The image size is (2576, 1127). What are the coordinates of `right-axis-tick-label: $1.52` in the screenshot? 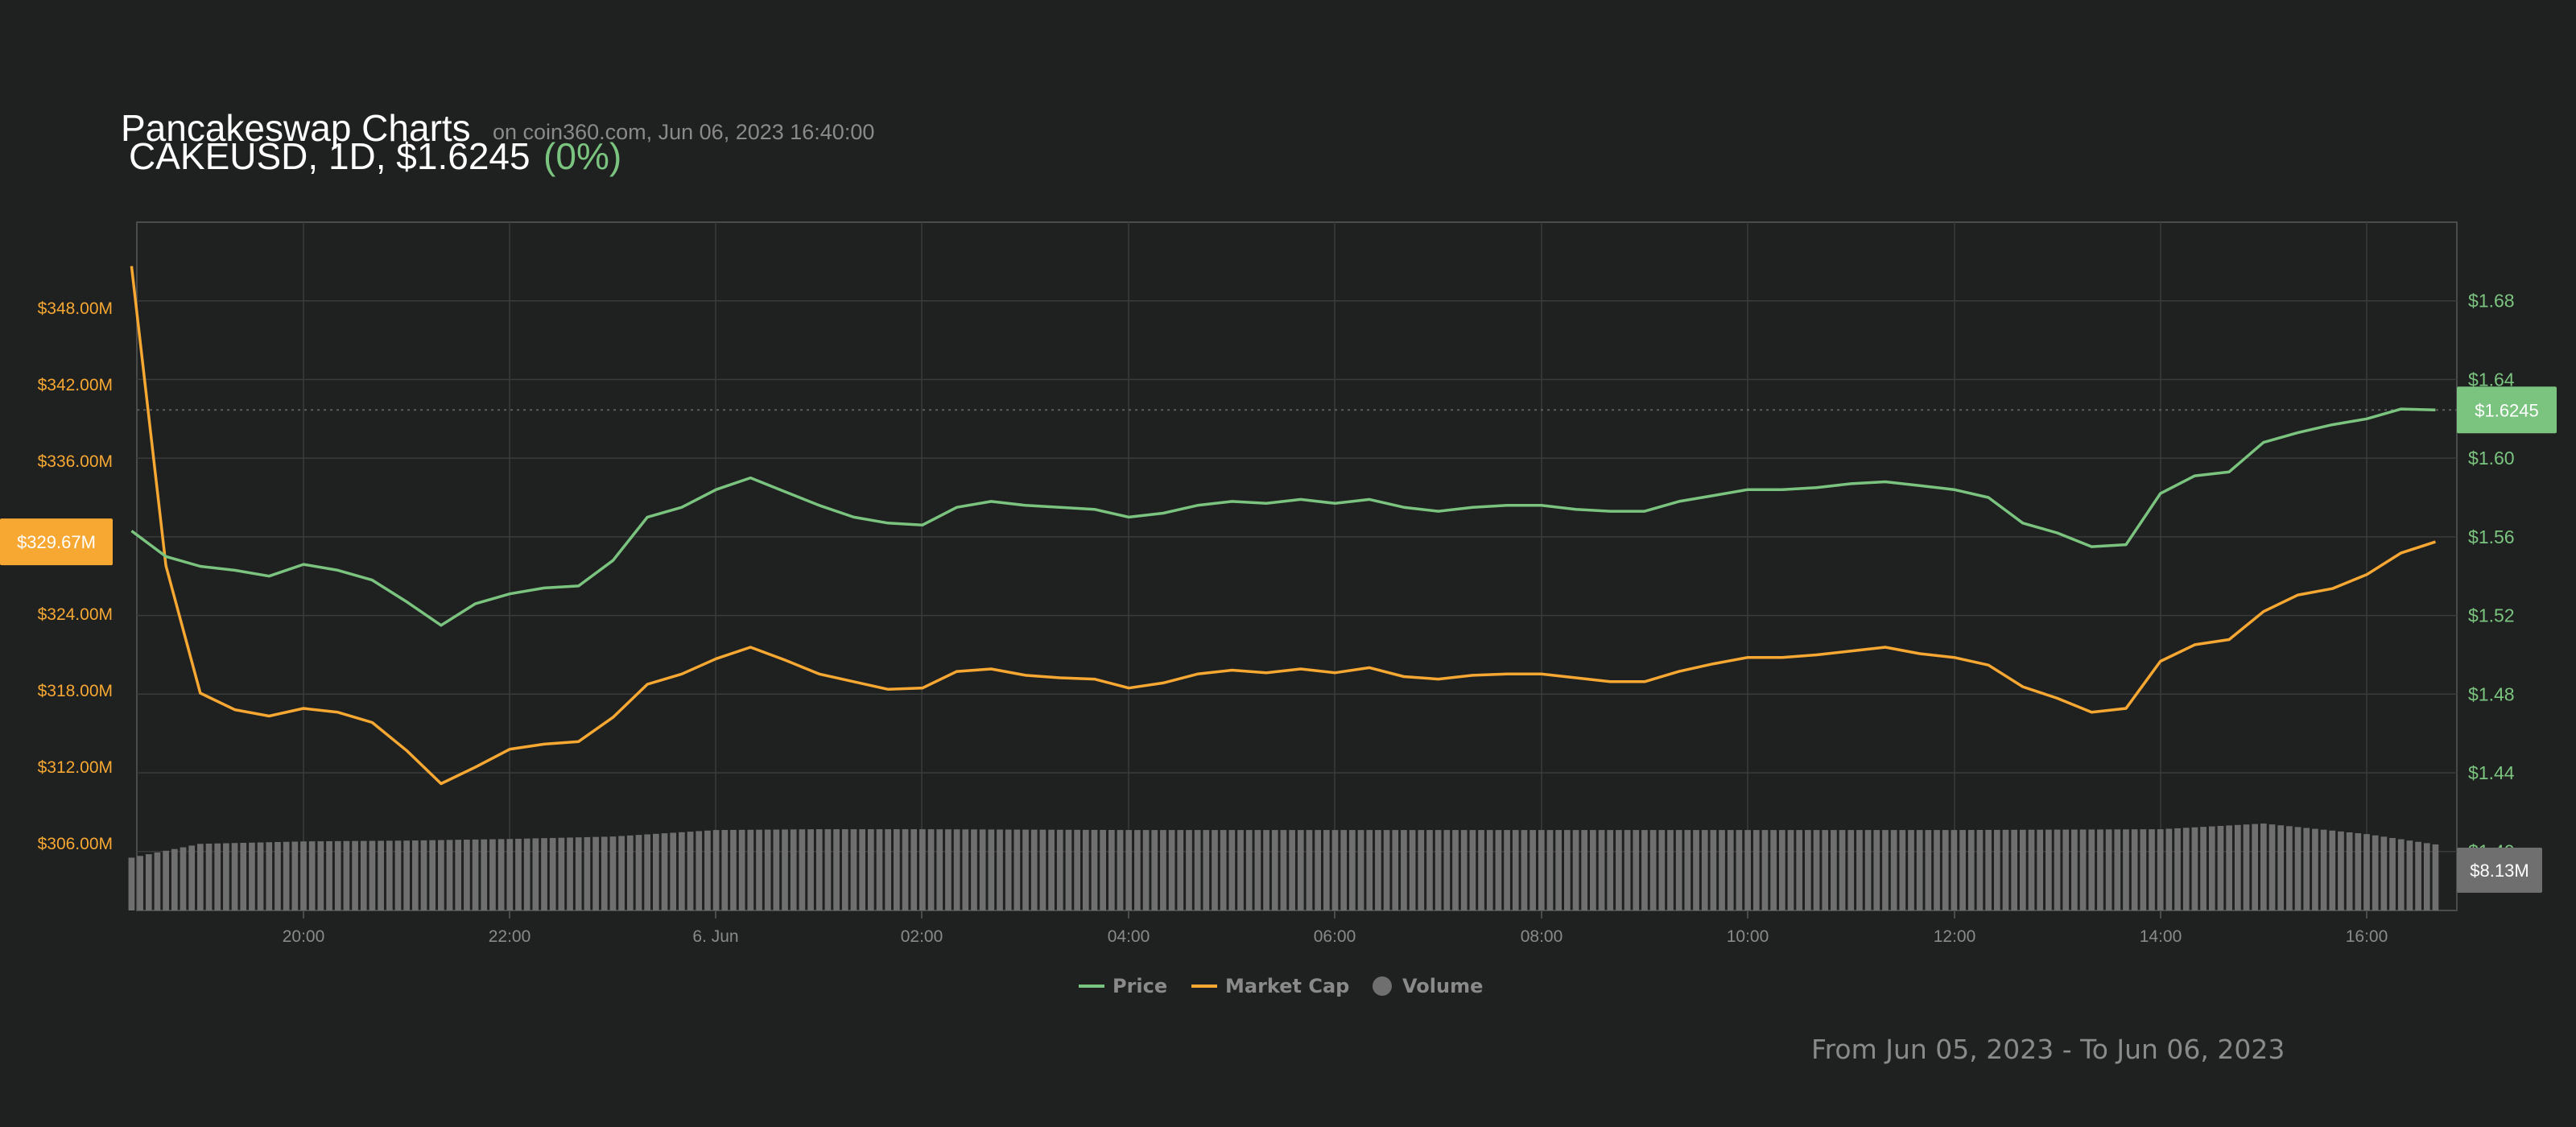 It's located at (2491, 615).